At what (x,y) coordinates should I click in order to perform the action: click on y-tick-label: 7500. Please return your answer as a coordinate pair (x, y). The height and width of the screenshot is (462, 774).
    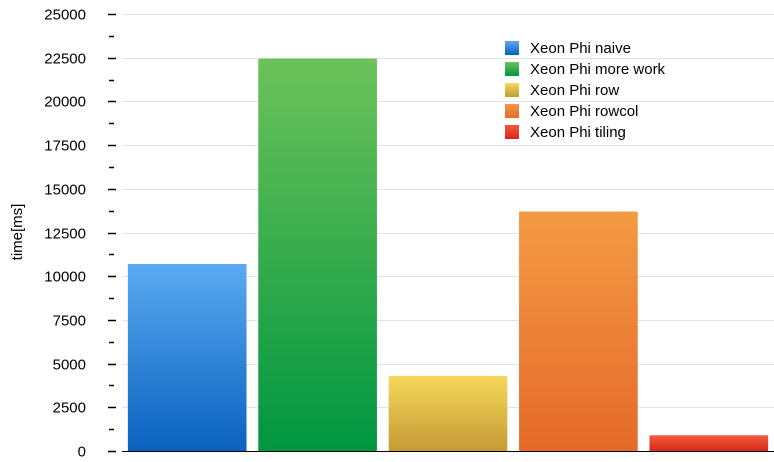
    Looking at the image, I should click on (69, 321).